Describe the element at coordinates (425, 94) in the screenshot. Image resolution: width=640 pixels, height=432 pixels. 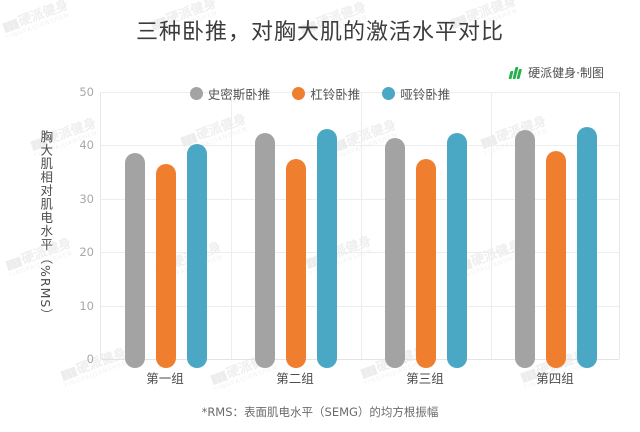
I see `legend-label: 哑铃卧推` at that location.